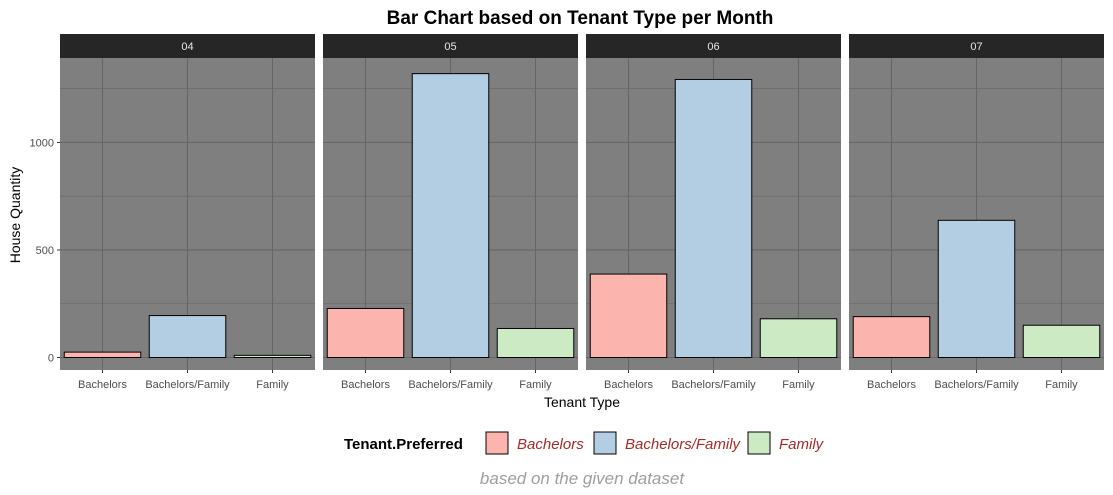 The image size is (1113, 495). What do you see at coordinates (802, 444) in the screenshot?
I see `legend-label: Family` at bounding box center [802, 444].